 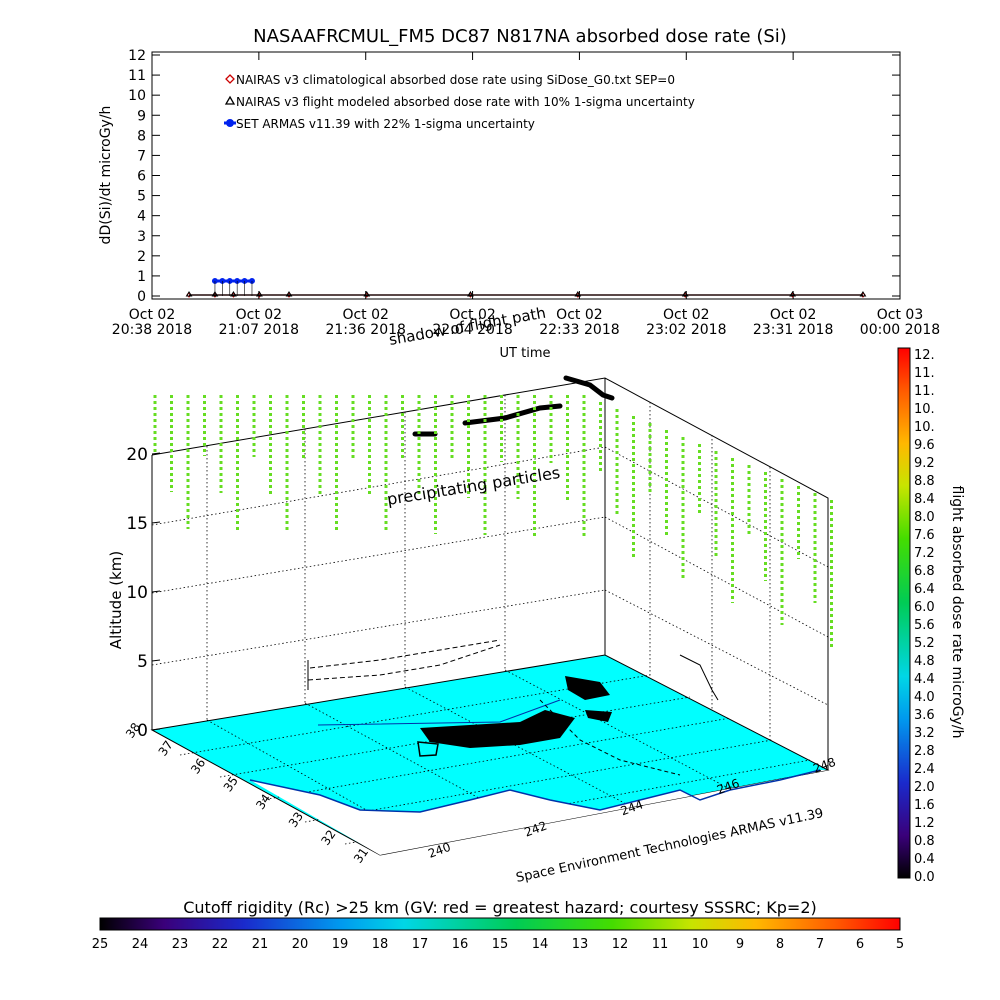 What do you see at coordinates (141, 116) in the screenshot?
I see `top-y-tick-label: 9` at bounding box center [141, 116].